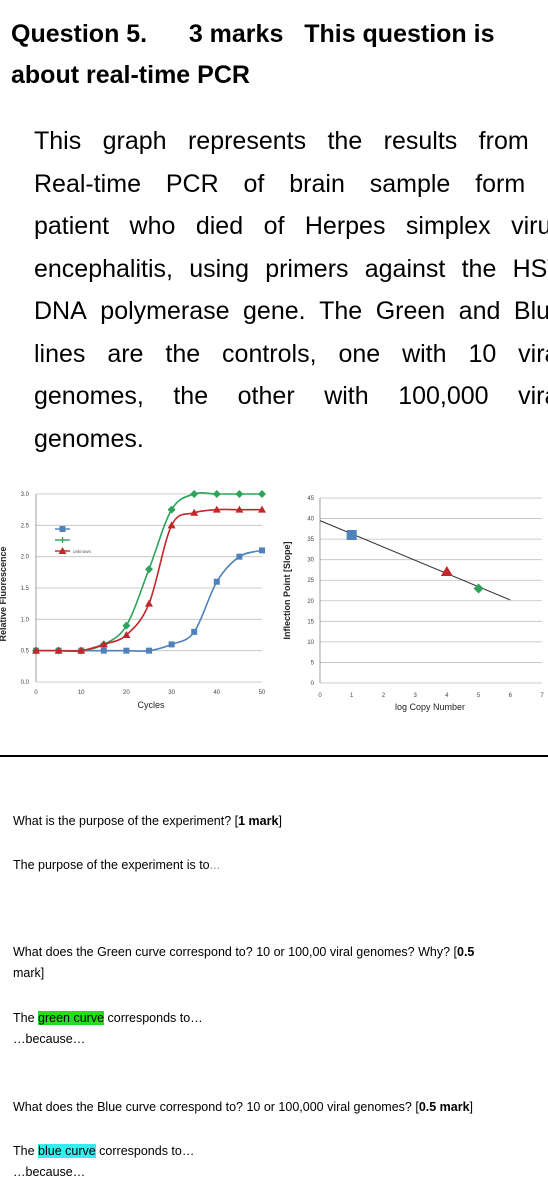 The height and width of the screenshot is (1204, 548). What do you see at coordinates (82, 551) in the screenshot?
I see `legend-label: unknown` at bounding box center [82, 551].